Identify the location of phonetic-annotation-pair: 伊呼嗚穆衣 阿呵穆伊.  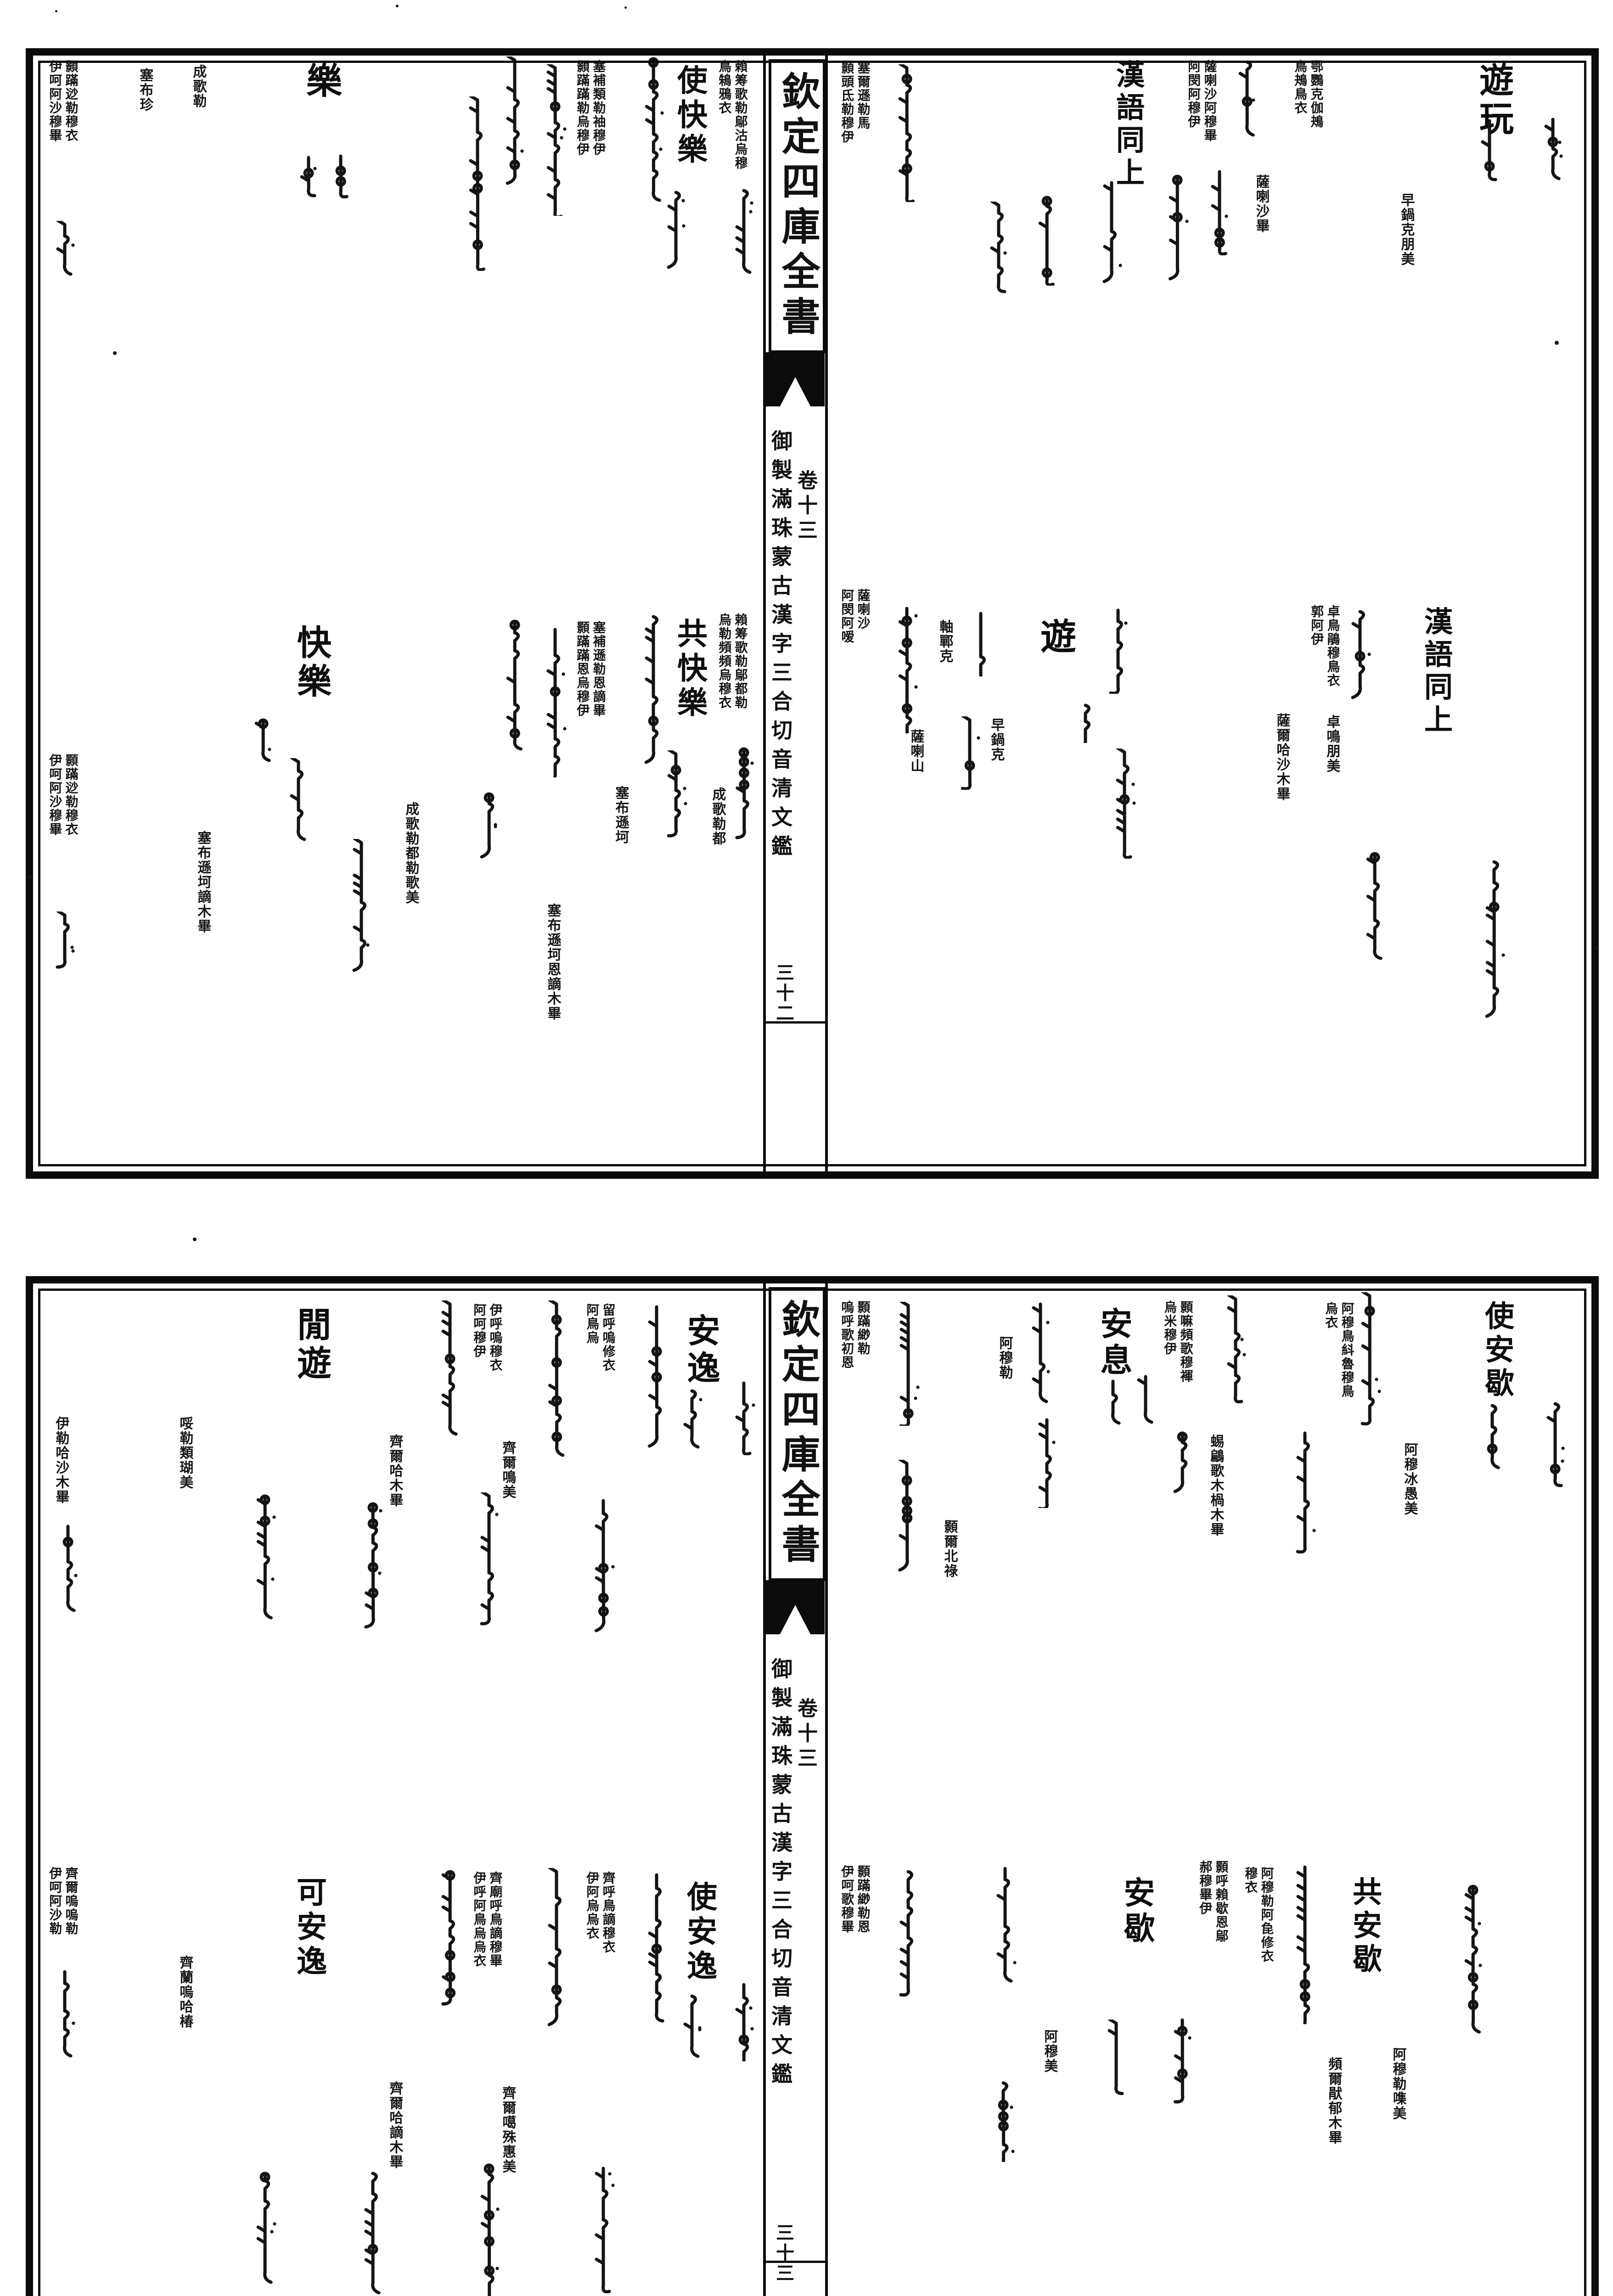
(486, 1337).